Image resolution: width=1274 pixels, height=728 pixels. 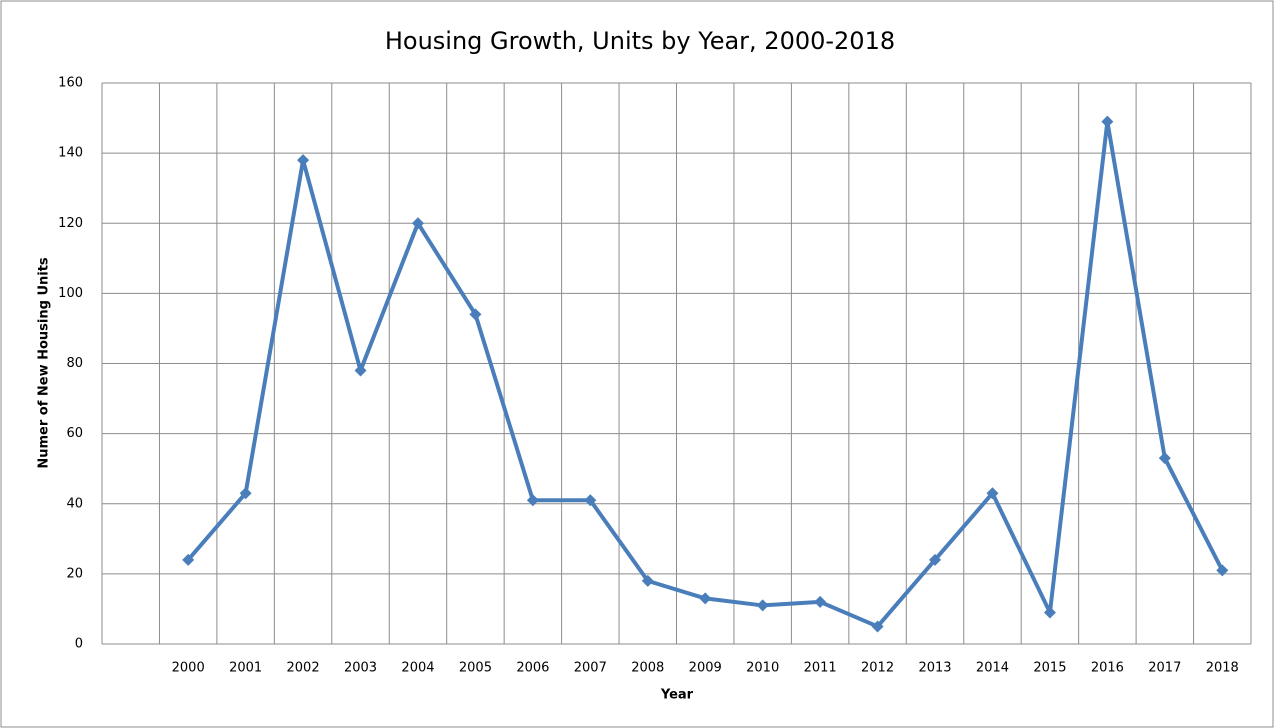 I want to click on y-axis-label: Numer of New Housing Units, so click(x=44, y=363).